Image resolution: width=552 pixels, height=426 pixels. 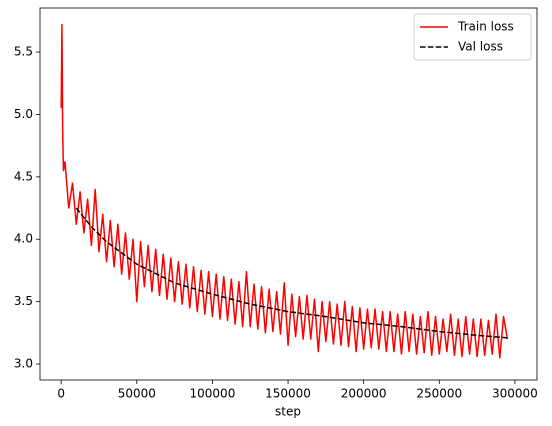 What do you see at coordinates (23, 52) in the screenshot?
I see `y-tick-label: 5.5` at bounding box center [23, 52].